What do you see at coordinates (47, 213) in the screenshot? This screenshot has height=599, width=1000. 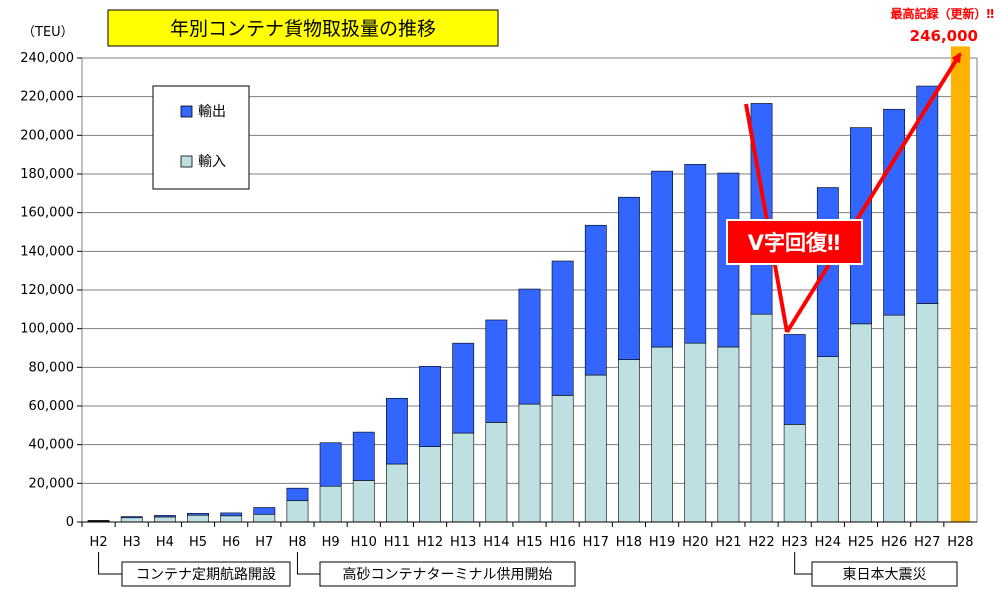 I see `y-tick-label: 160,000` at bounding box center [47, 213].